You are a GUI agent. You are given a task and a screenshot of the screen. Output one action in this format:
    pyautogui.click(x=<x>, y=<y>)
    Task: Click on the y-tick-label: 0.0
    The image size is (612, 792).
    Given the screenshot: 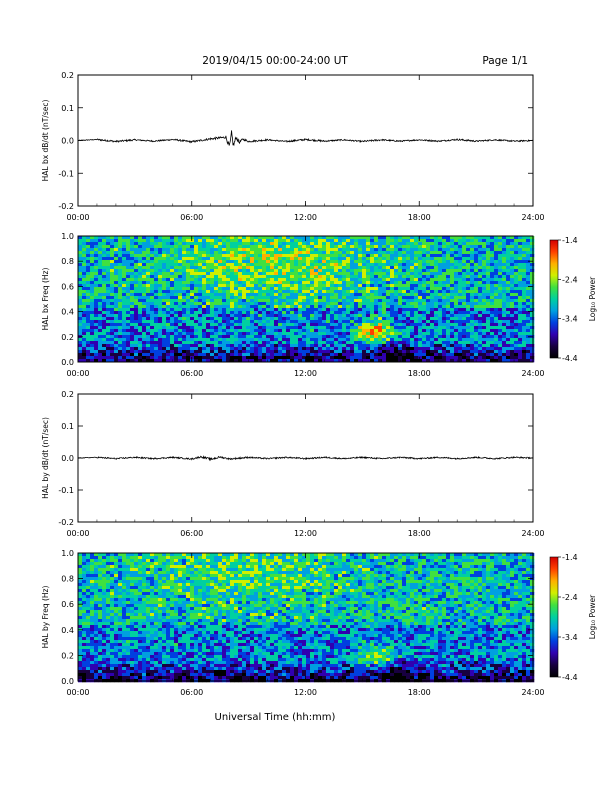 What is the action you would take?
    pyautogui.click(x=67, y=458)
    